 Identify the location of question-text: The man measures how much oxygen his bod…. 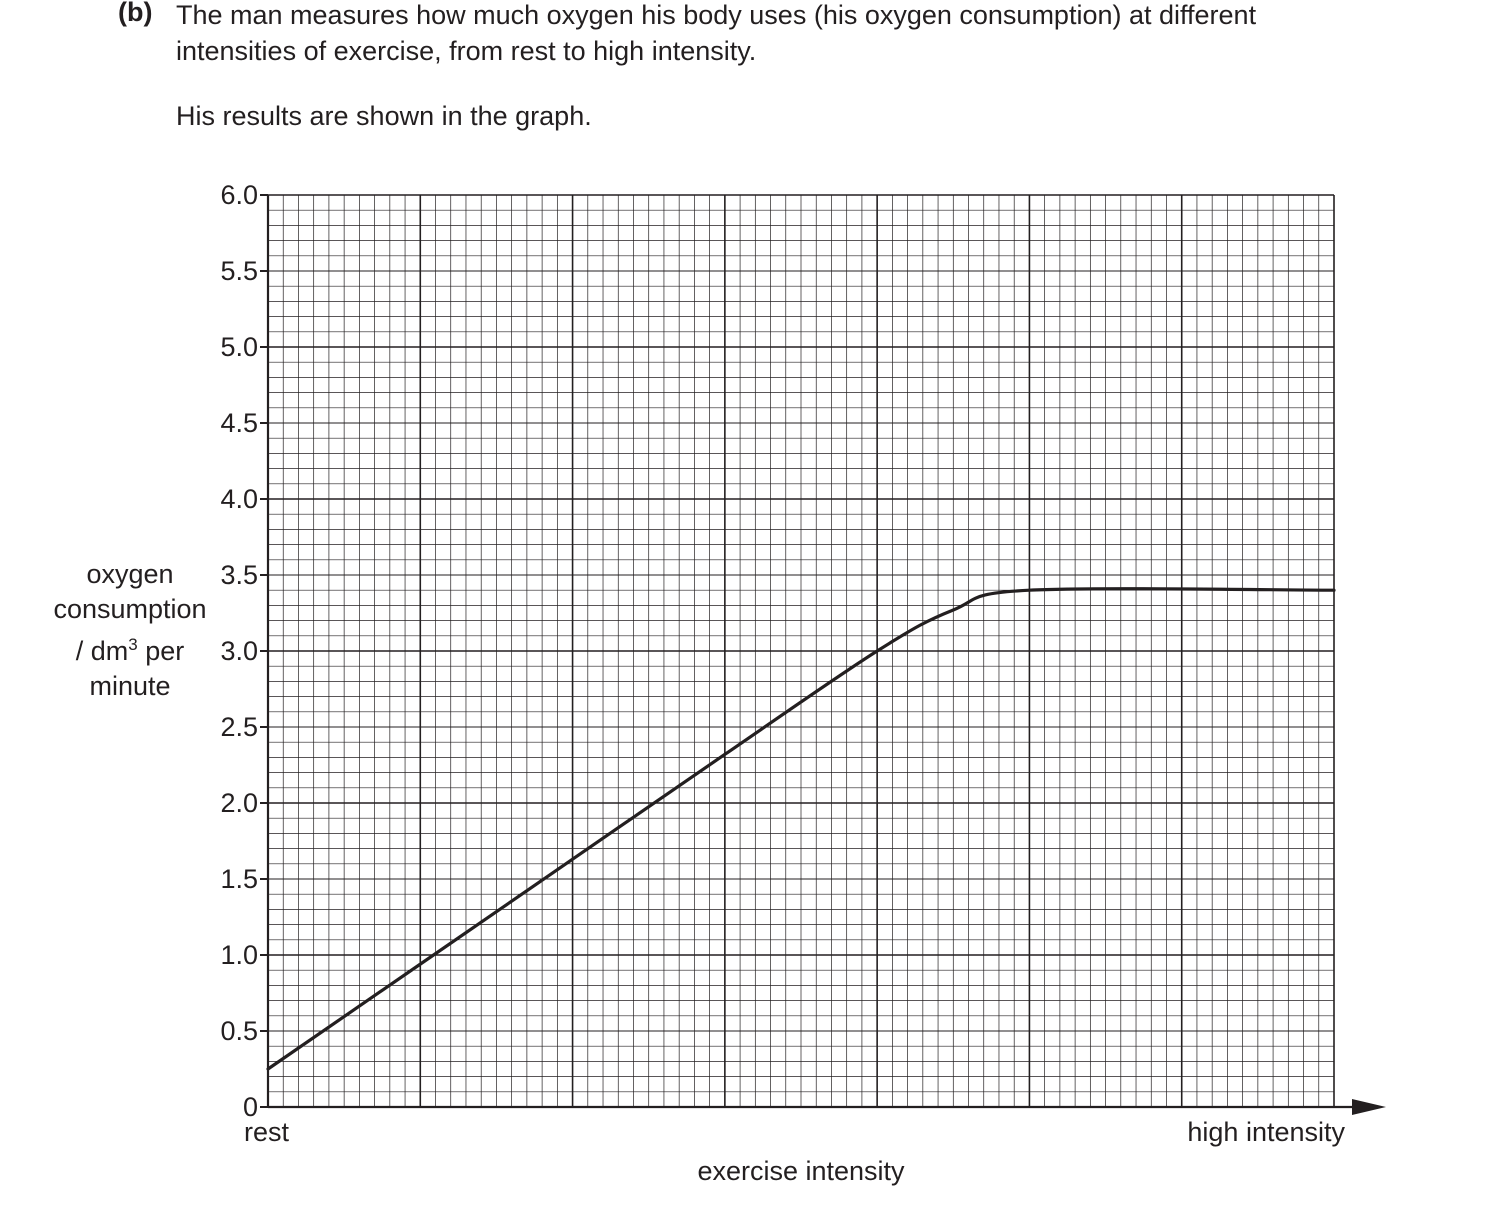
(806, 34).